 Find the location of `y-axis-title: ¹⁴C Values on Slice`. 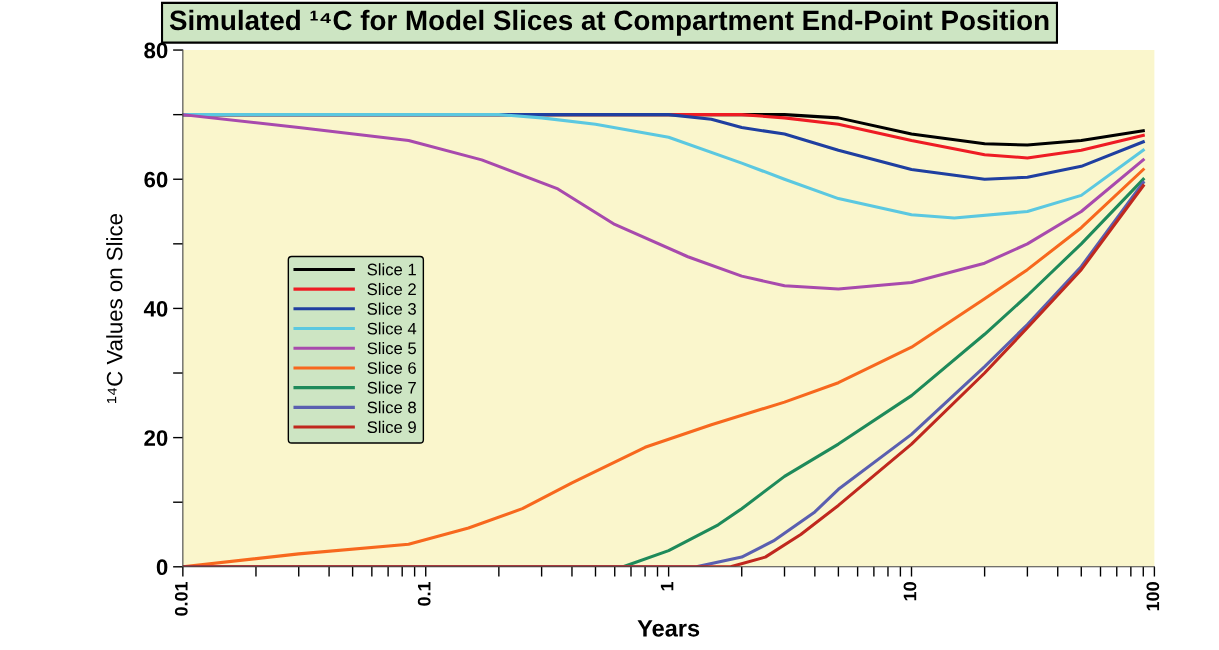

y-axis-title: ¹⁴C Values on Slice is located at coordinates (114, 308).